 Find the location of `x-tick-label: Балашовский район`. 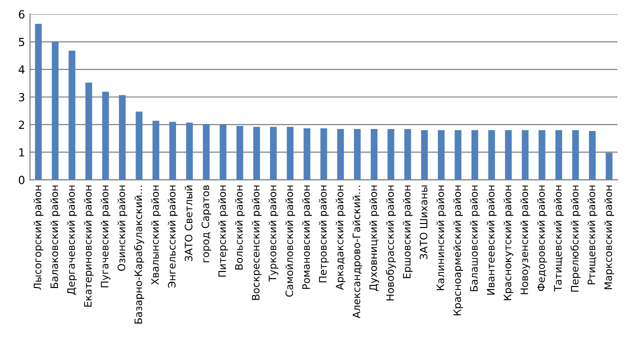

x-tick-label: Балашовский район is located at coordinates (475, 239).